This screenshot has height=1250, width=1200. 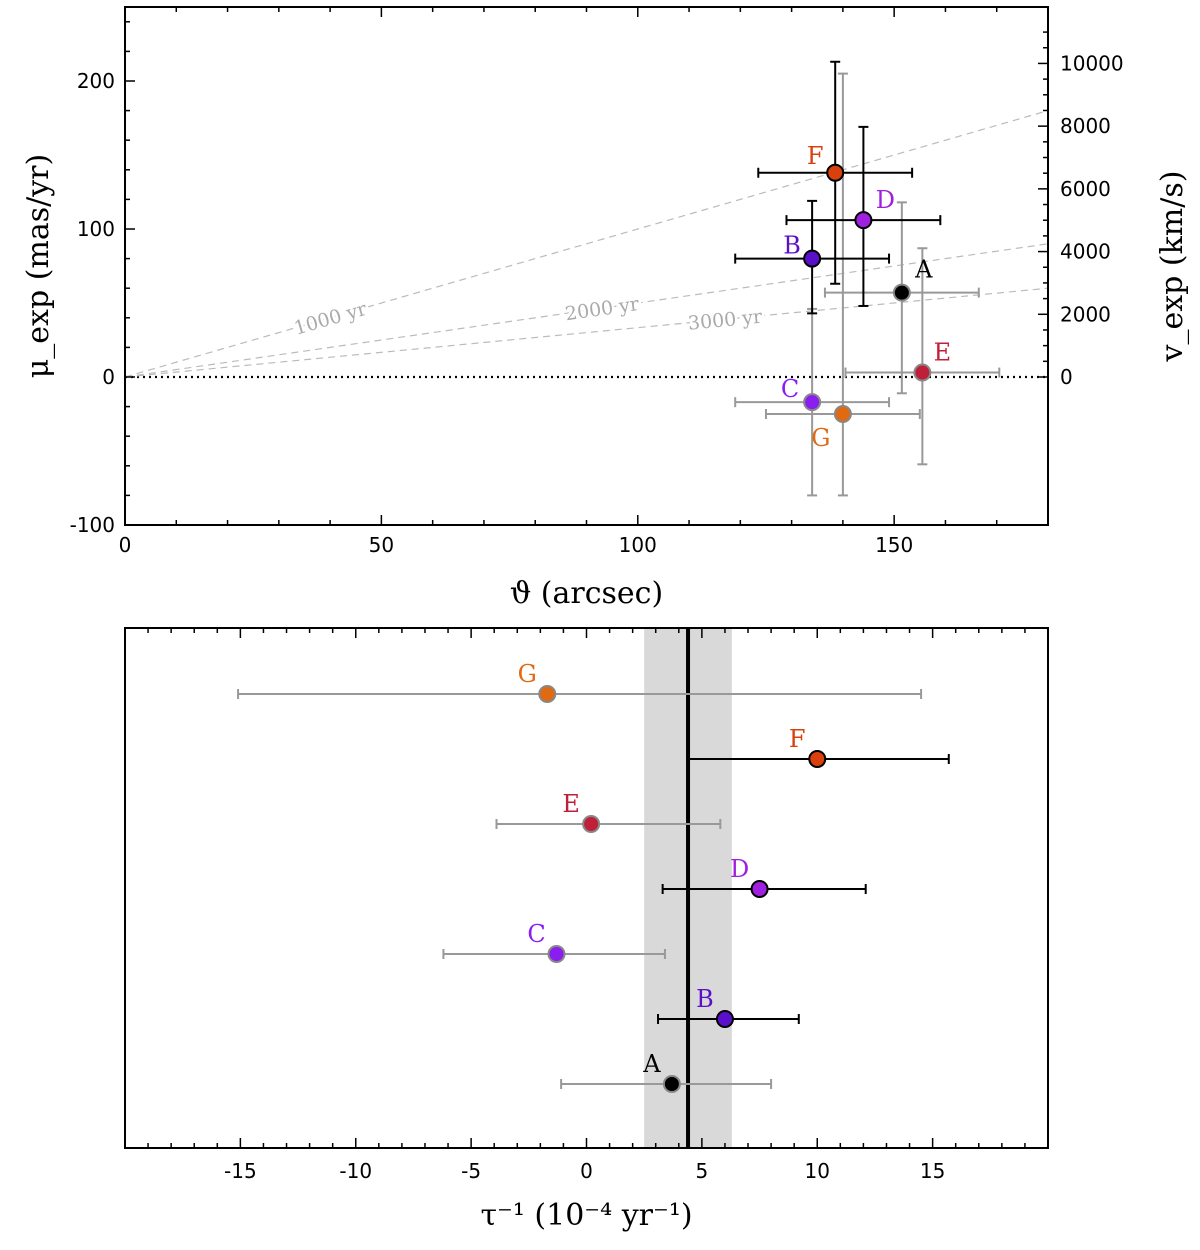 What do you see at coordinates (725, 320) in the screenshot?
I see `age-label: 3000 yr` at bounding box center [725, 320].